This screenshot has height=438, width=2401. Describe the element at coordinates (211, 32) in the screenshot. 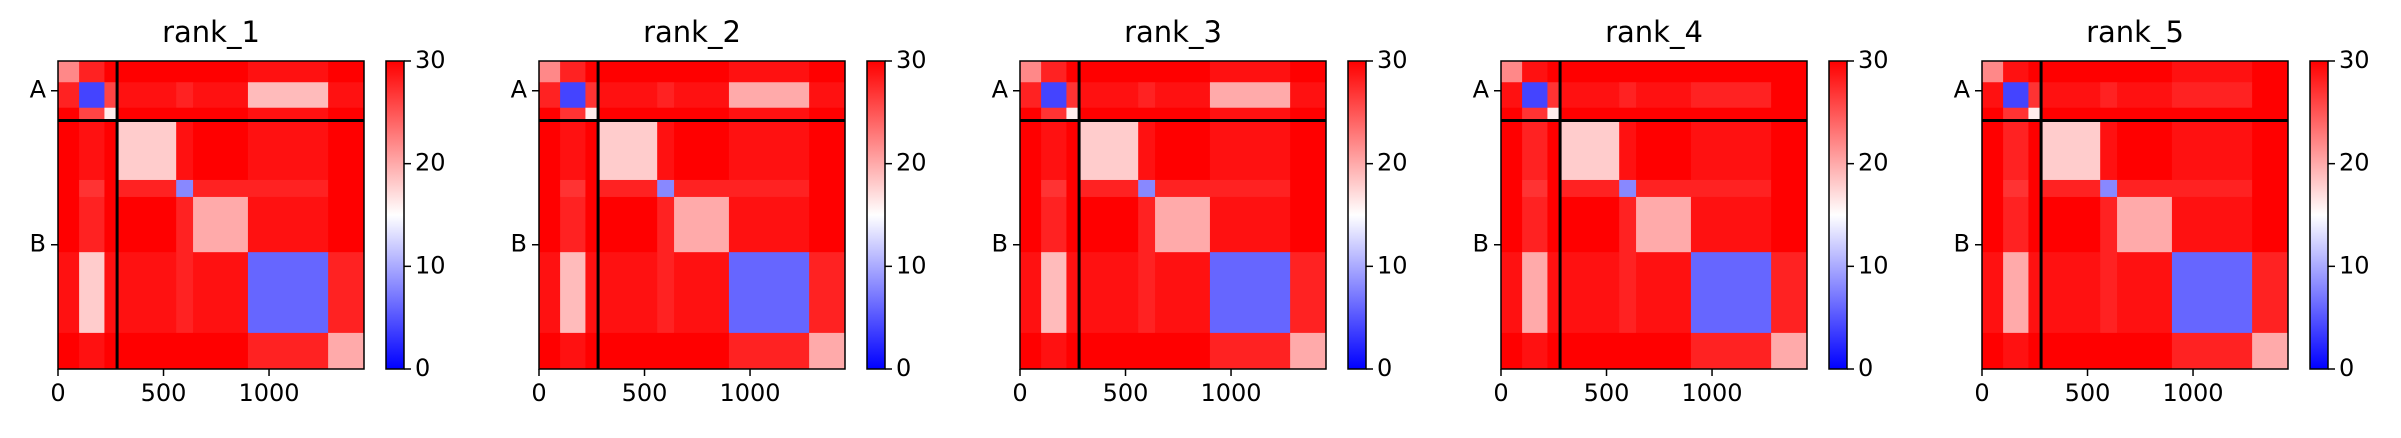

I see `panel-title: rank_1` at that location.